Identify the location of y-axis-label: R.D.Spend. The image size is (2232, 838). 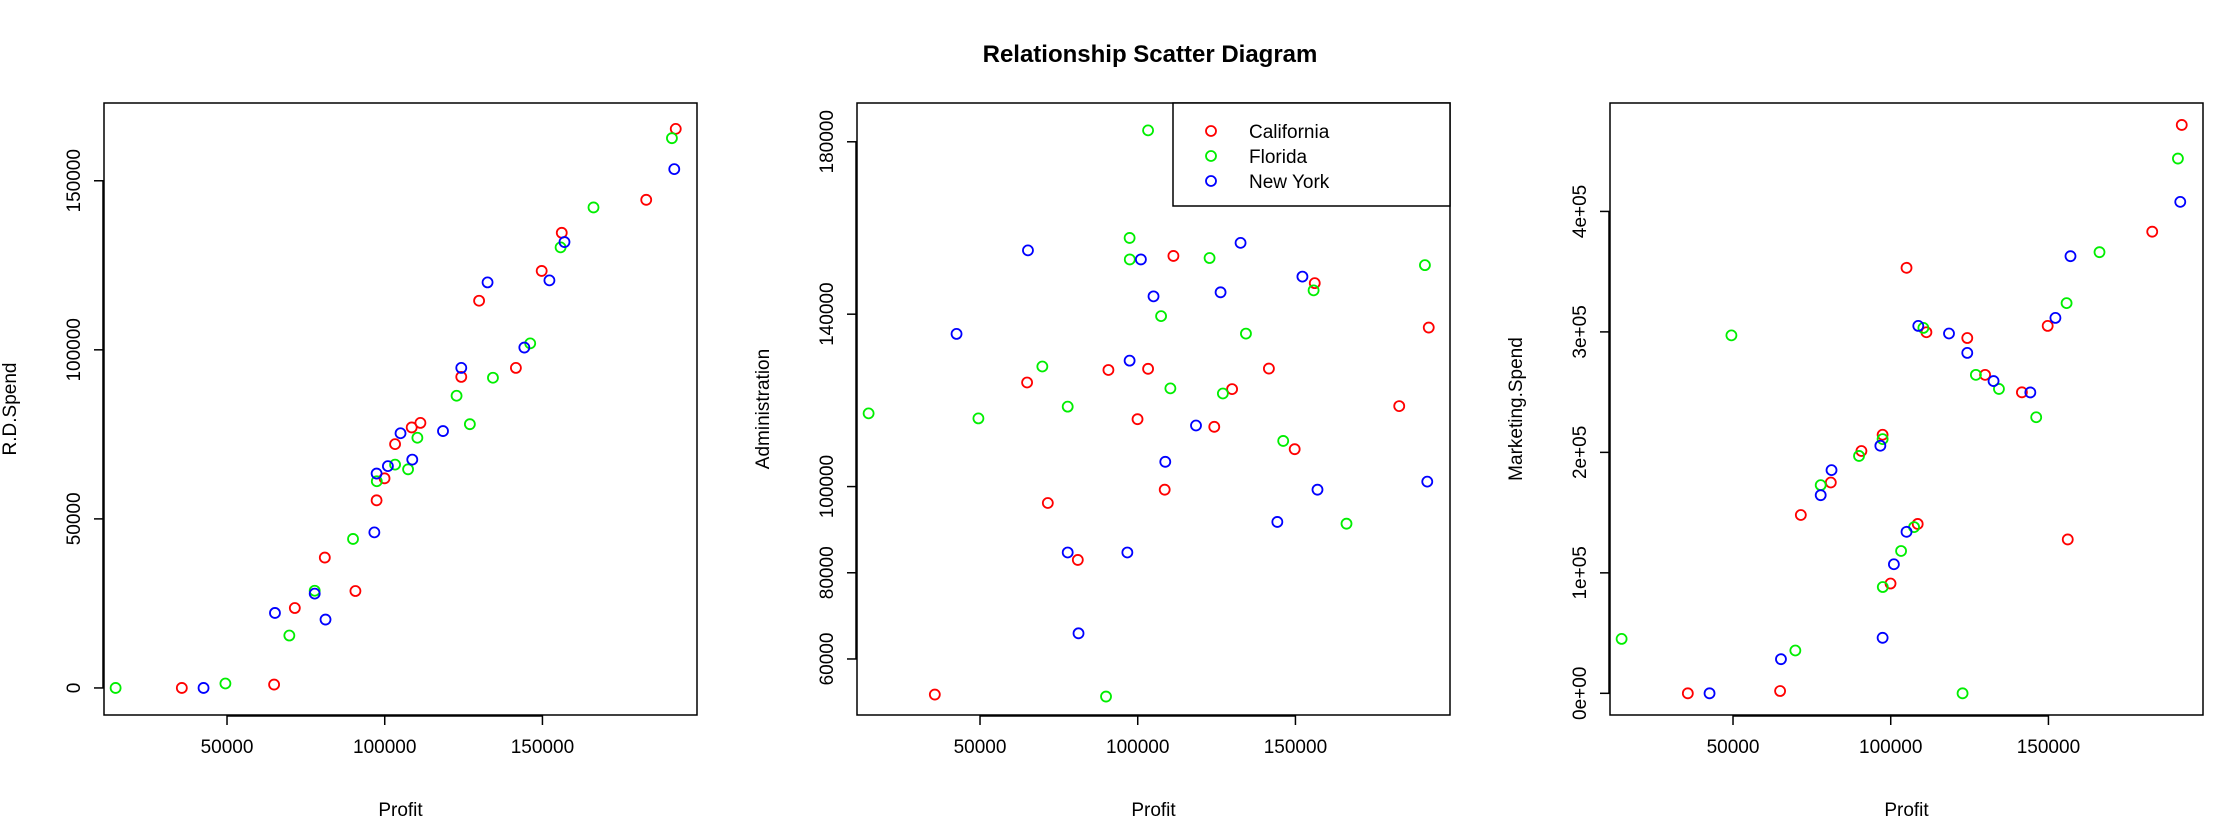
(10, 409).